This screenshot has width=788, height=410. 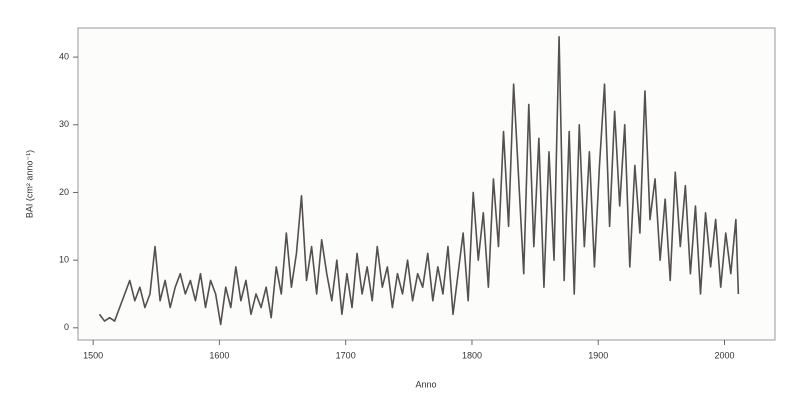 What do you see at coordinates (64, 192) in the screenshot?
I see `y-tick-label: 20` at bounding box center [64, 192].